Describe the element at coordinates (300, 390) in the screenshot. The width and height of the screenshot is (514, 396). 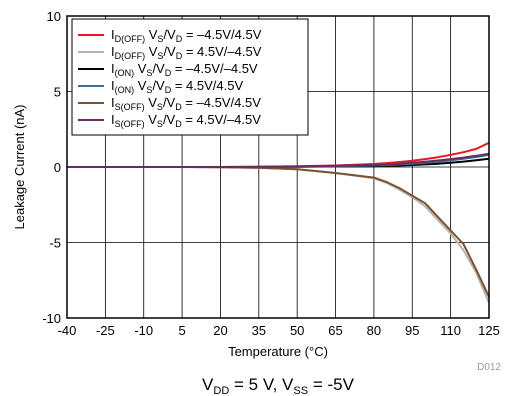
I see `vss-subscript: SS` at that location.